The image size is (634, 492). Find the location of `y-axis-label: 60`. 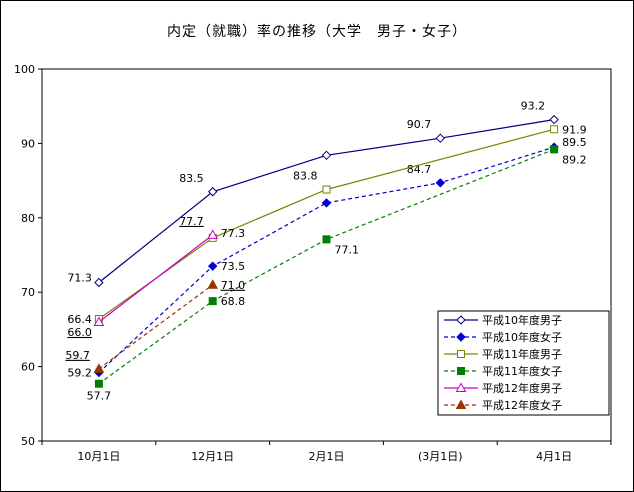

y-axis-label: 60 is located at coordinates (28, 367).